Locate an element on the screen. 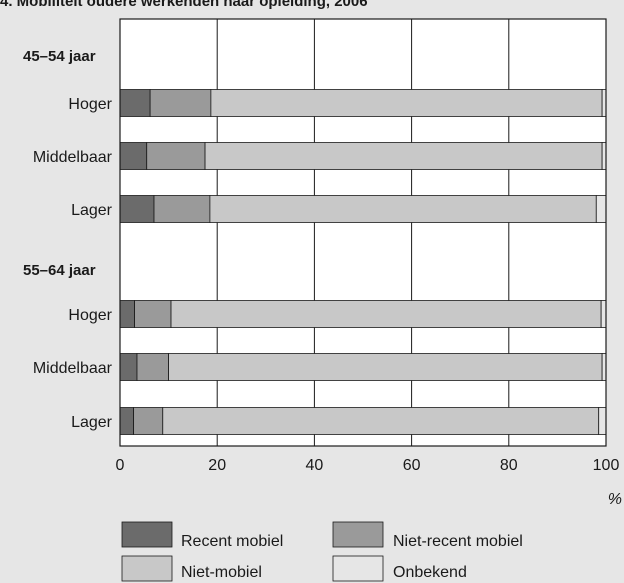 The image size is (624, 583). x-tick-label: 0 is located at coordinates (120, 465).